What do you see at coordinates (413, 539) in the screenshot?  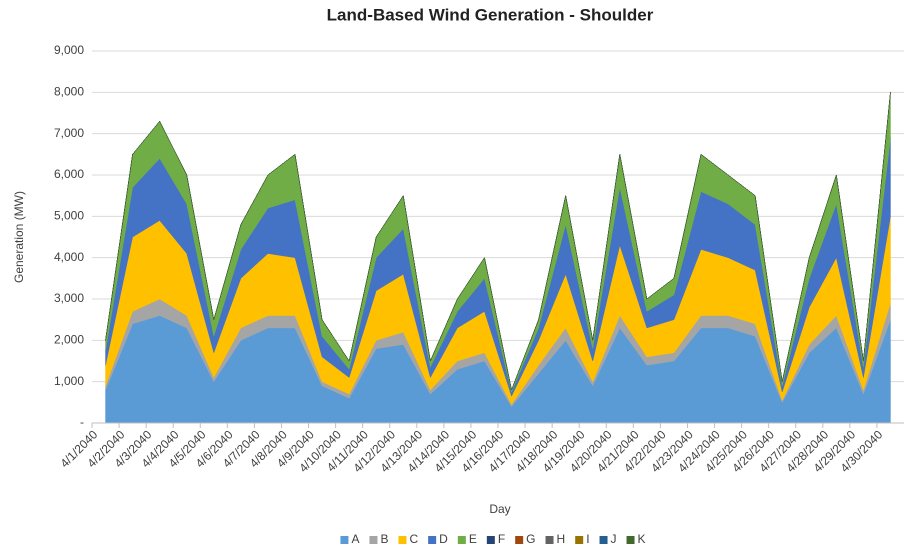 I see `legend-label: C` at bounding box center [413, 539].